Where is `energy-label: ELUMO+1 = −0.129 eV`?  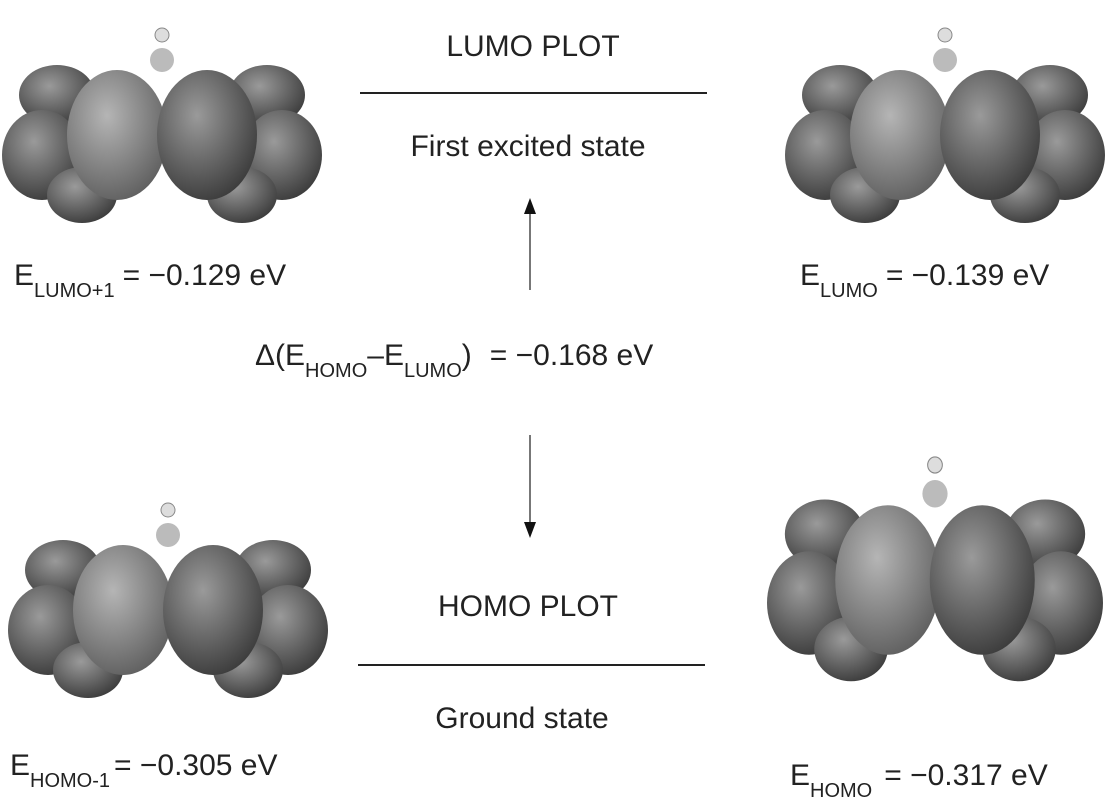 energy-label: ELUMO+1 = −0.129 eV is located at coordinates (150, 280).